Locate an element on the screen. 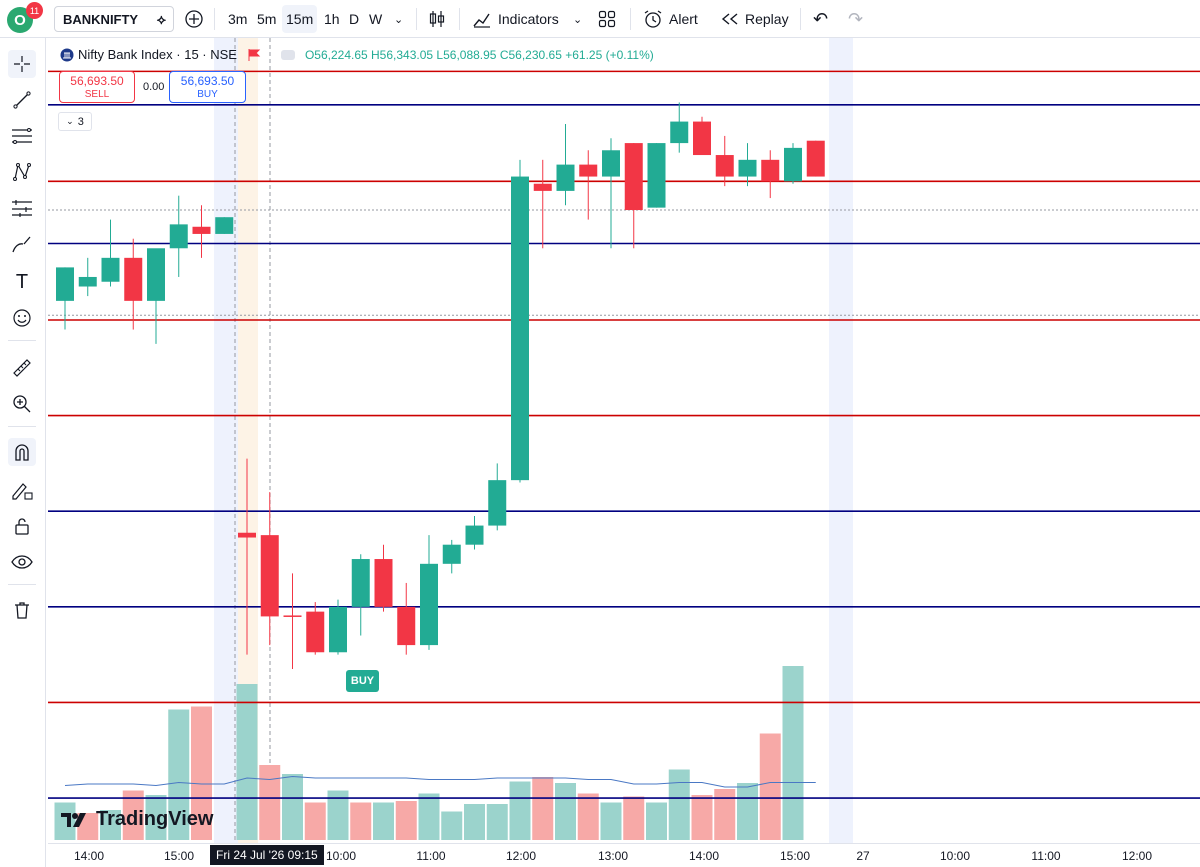 Image resolution: width=1200 pixels, height=867 pixels. time-tick: 13:00 is located at coordinates (613, 856).